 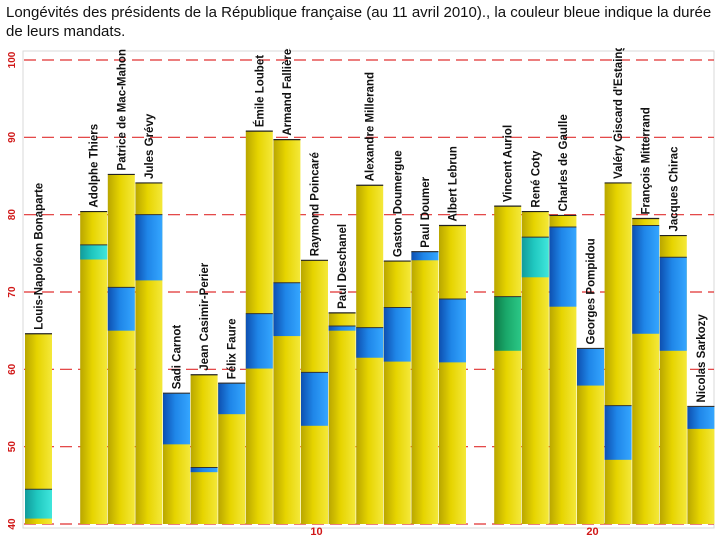 I want to click on president-bar: Albert Lebrun, so click(x=452, y=335).